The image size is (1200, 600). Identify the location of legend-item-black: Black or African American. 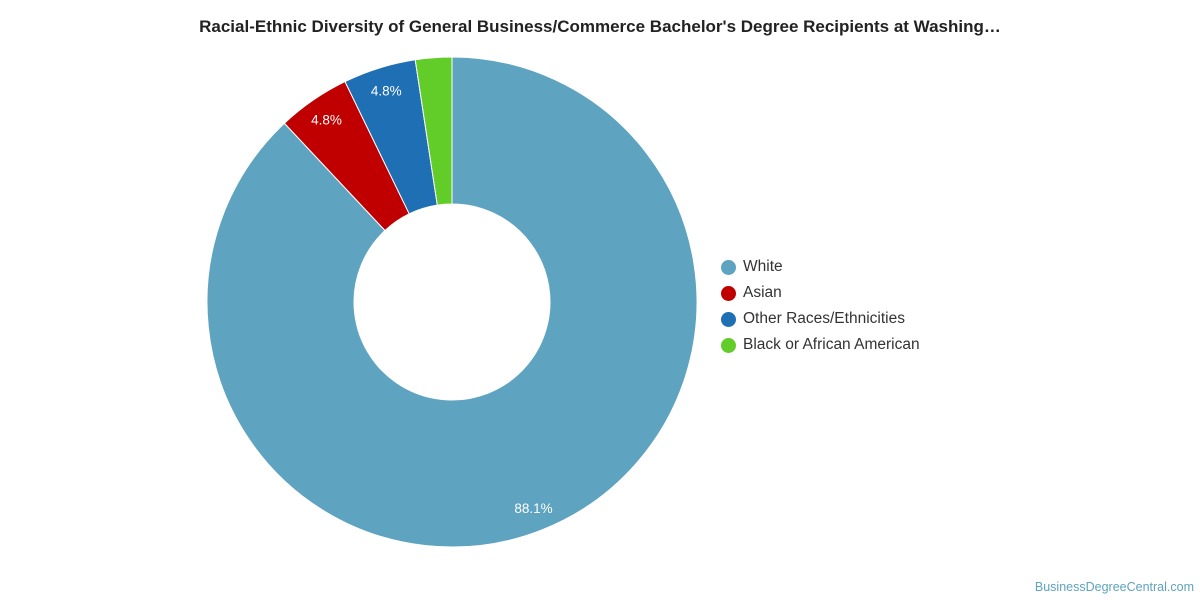
(820, 345).